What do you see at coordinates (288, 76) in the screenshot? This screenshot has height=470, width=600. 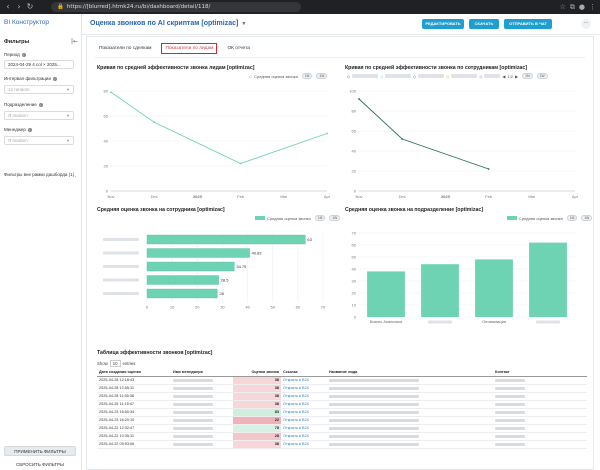 I see `chart-legend: ◇ Средняя оценка звонка 1M 1W` at bounding box center [288, 76].